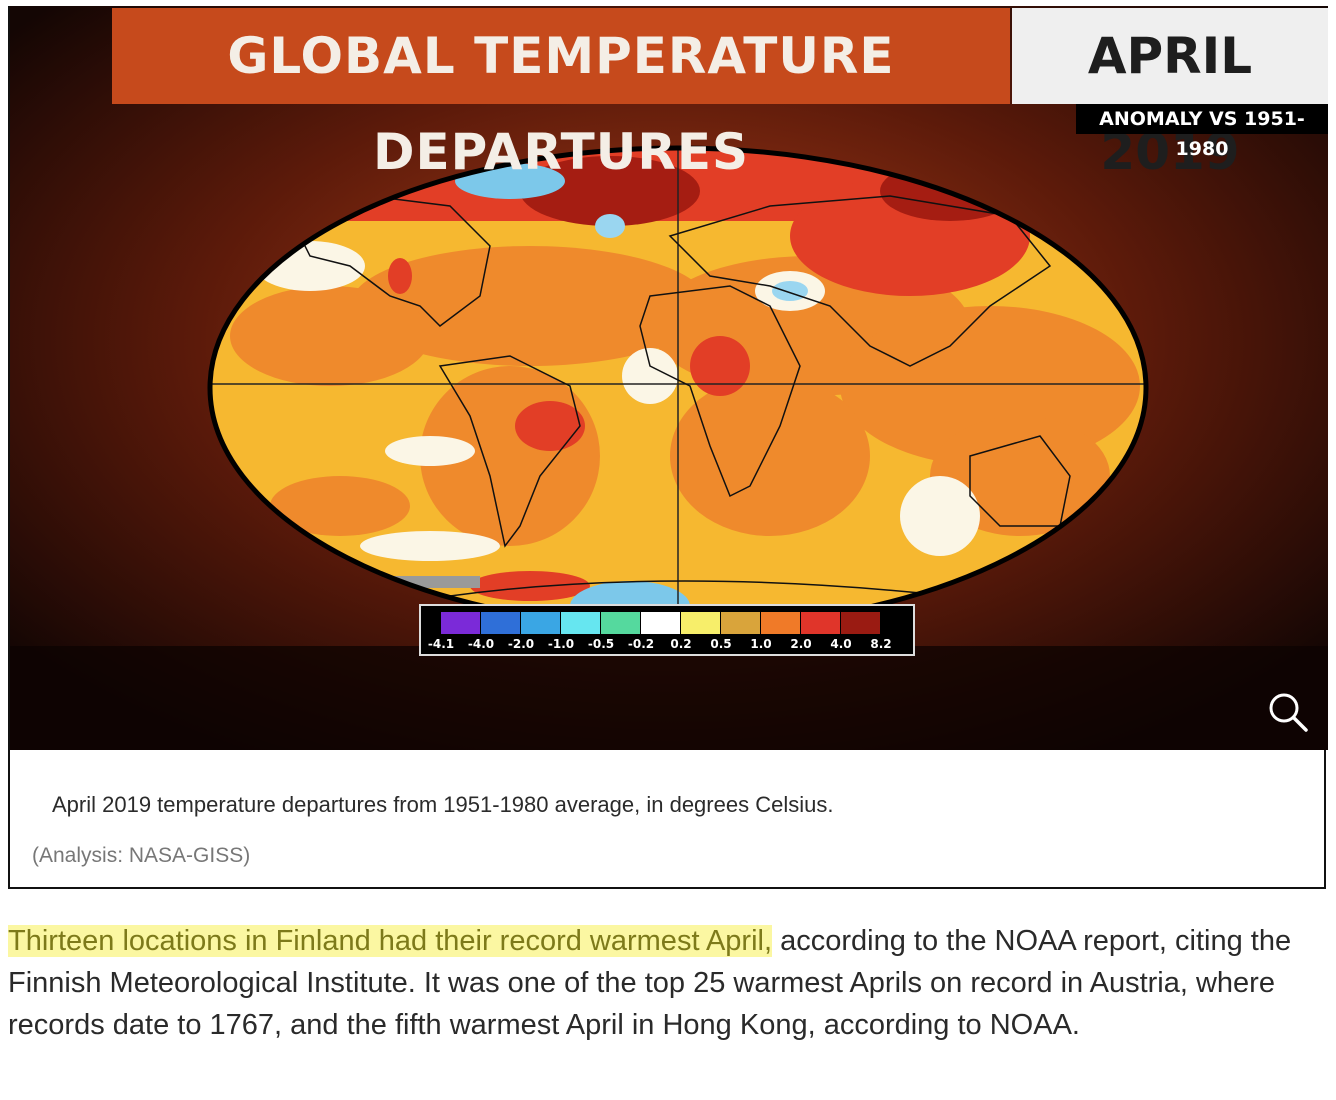 This screenshot has height=1100, width=1336. I want to click on legend-tick-label: 8.2, so click(881, 644).